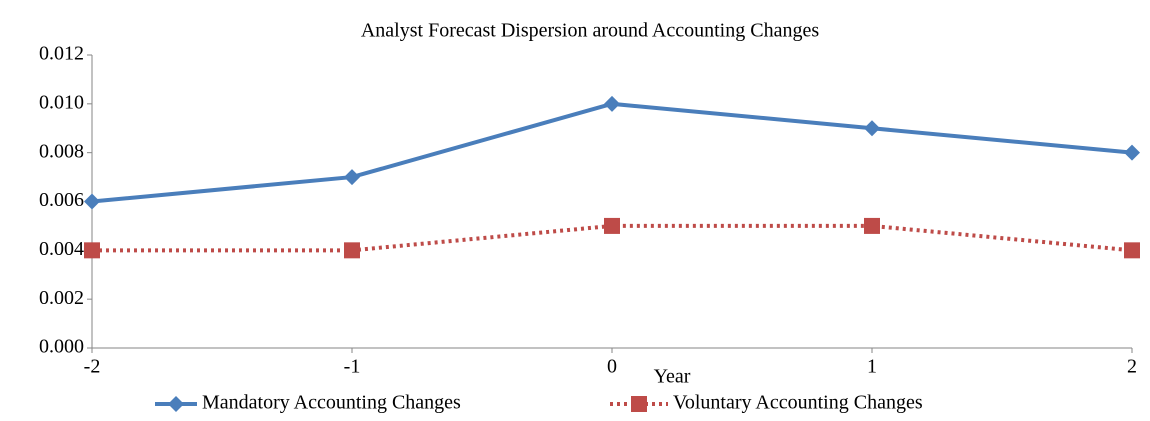 This screenshot has width=1150, height=421. Describe the element at coordinates (612, 367) in the screenshot. I see `x-tick-label: 0` at that location.